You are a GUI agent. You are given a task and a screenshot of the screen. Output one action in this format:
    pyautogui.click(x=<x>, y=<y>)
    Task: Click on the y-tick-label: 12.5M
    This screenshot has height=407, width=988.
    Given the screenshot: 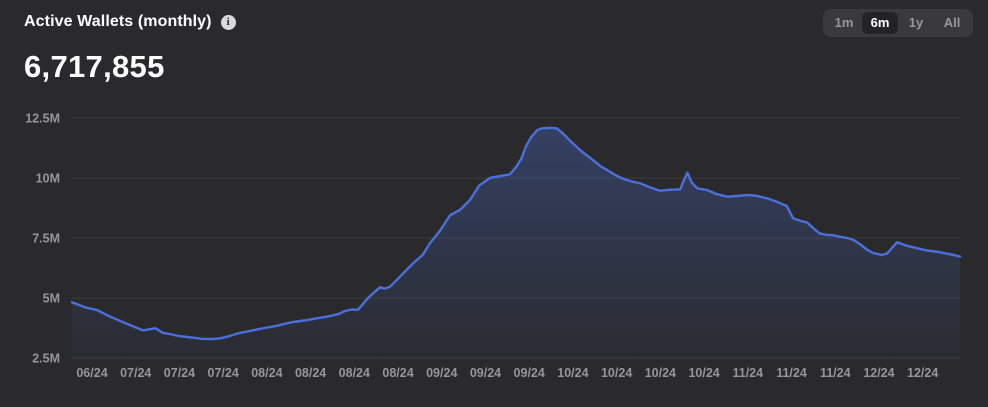 What is the action you would take?
    pyautogui.click(x=42, y=119)
    